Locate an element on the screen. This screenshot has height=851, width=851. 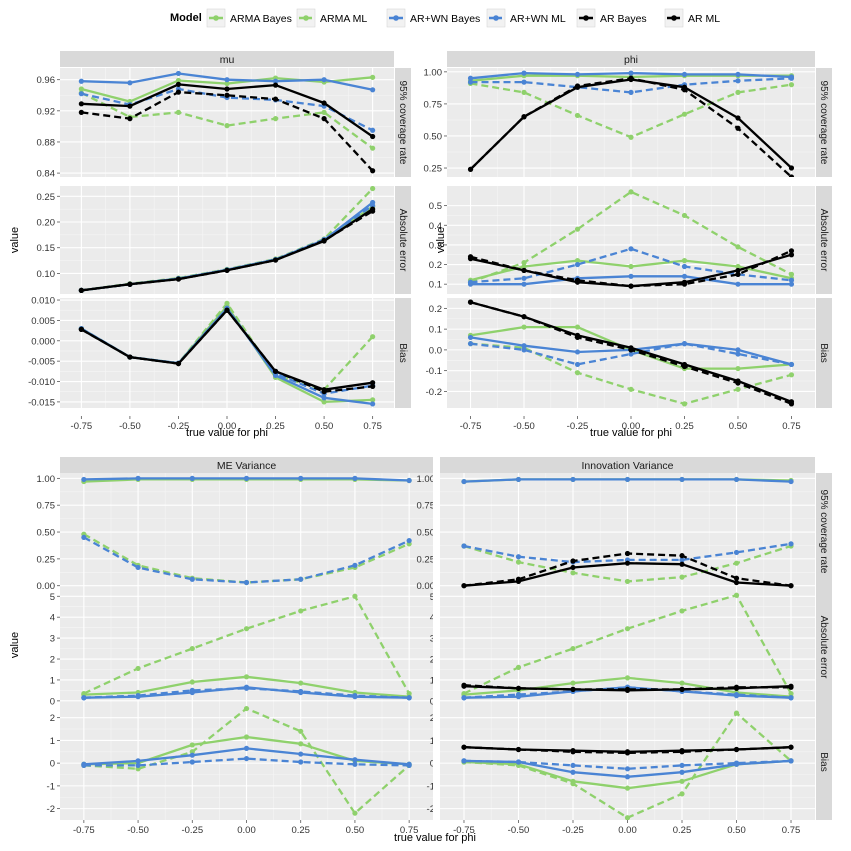
y-tick-label: -2 is located at coordinates (431, 809).